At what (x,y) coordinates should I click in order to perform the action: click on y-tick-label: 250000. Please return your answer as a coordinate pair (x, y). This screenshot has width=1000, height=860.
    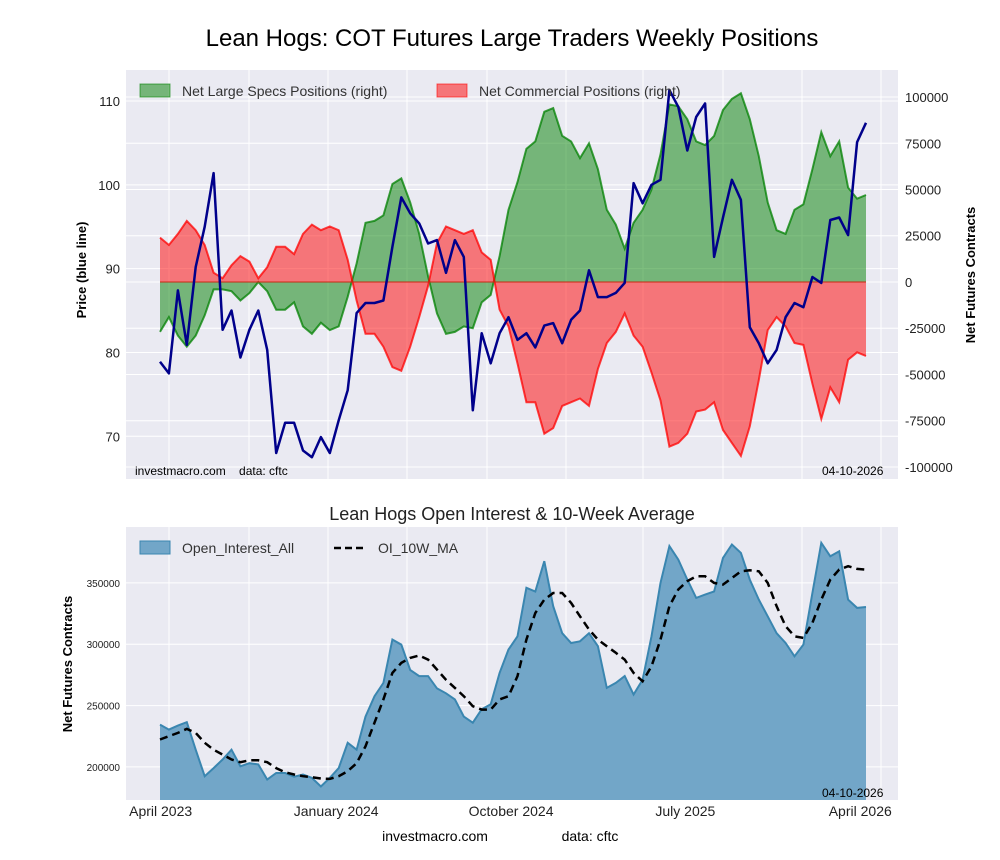
    Looking at the image, I should click on (104, 707).